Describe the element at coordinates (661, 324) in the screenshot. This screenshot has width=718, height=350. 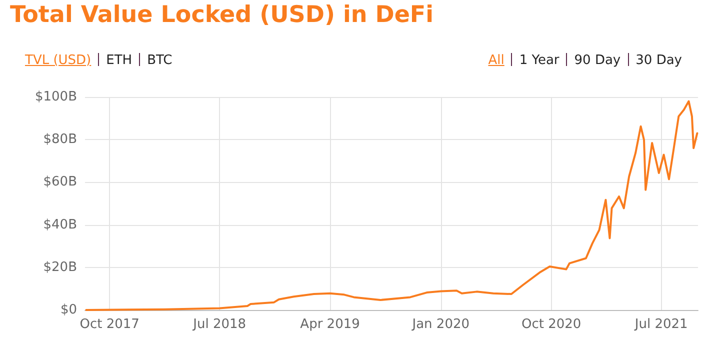
I see `x-tick-label: Jul 2021` at that location.